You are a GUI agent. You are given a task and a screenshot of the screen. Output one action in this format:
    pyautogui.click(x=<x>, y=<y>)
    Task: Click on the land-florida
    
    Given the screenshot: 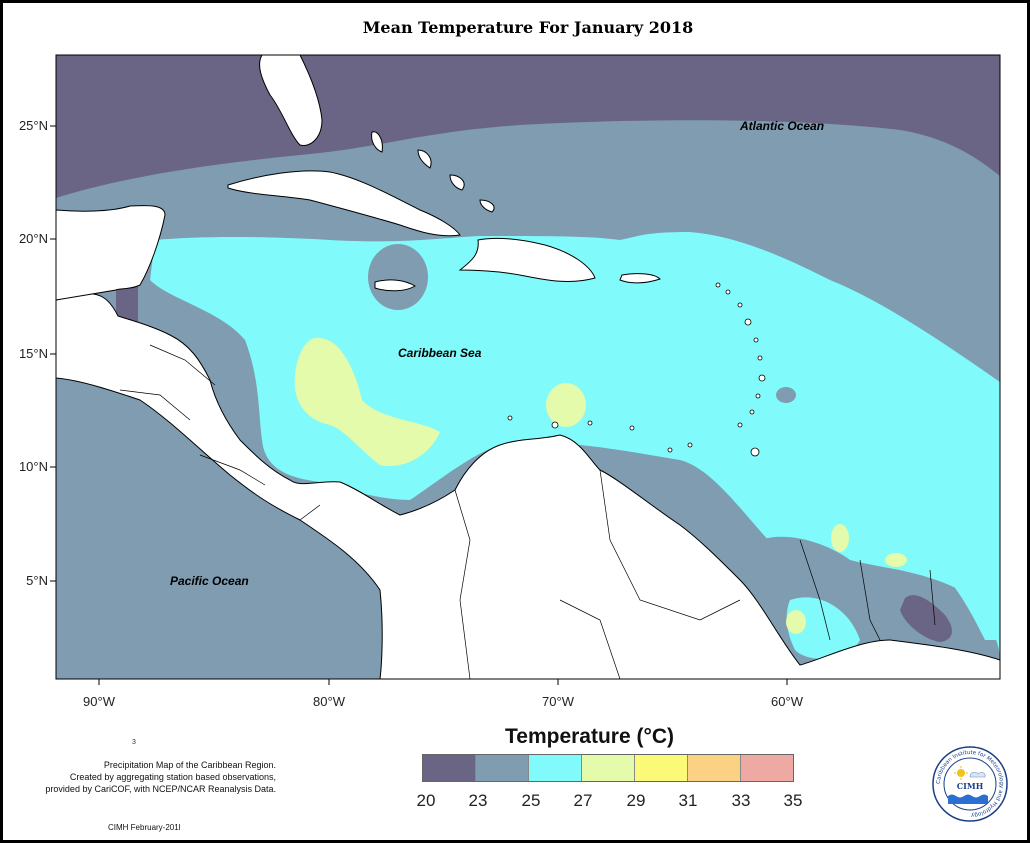 What is the action you would take?
    pyautogui.click(x=291, y=101)
    